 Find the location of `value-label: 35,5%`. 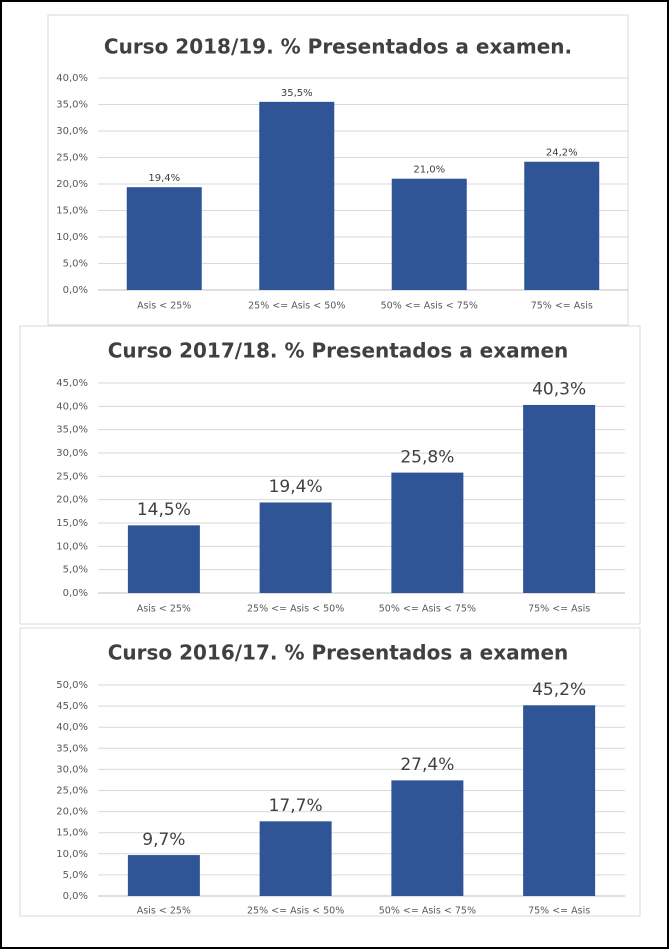

value-label: 35,5% is located at coordinates (297, 93).